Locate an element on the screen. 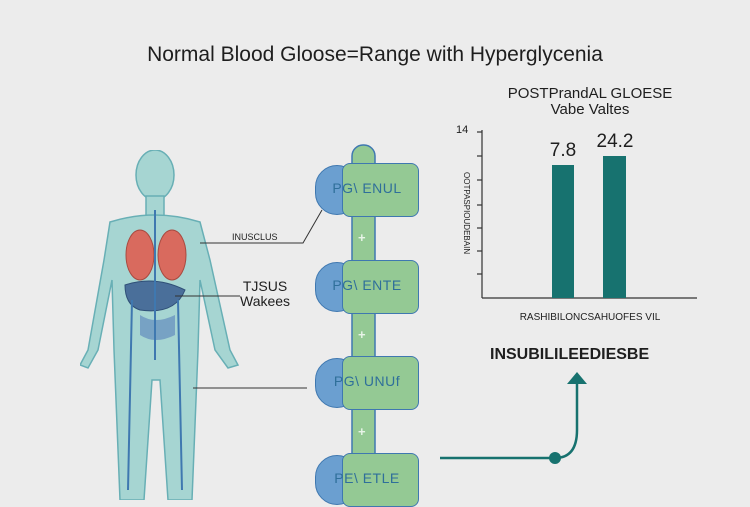 The height and width of the screenshot is (507, 750). lungs is located at coordinates (156, 255).